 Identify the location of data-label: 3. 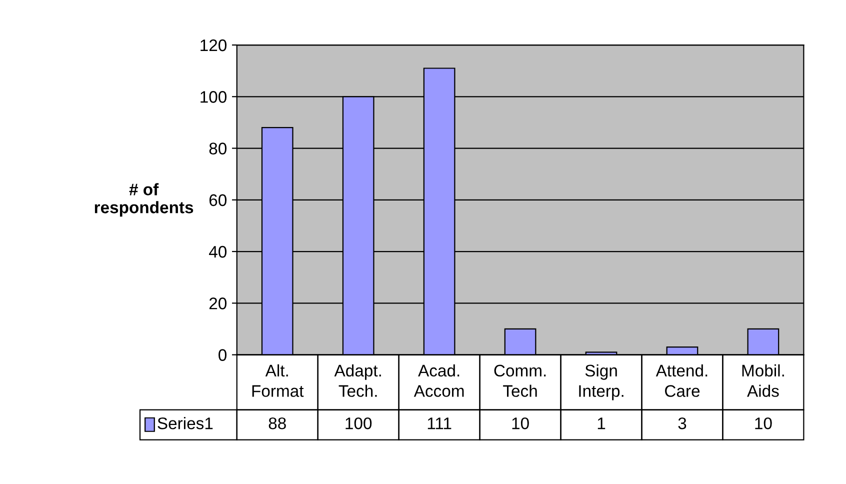
(682, 423).